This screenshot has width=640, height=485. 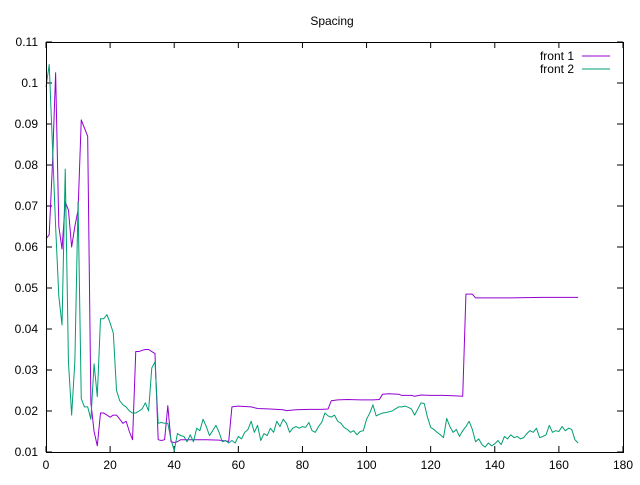 I want to click on y-tick-label: 0.03, so click(x=27, y=370).